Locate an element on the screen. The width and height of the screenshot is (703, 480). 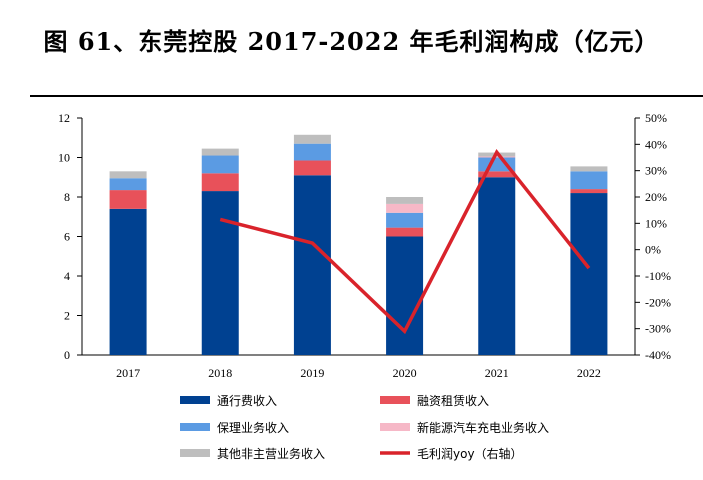
chart-title: 图 61、东莞控股 2017-2022 年毛利润构成（亿元） is located at coordinates (351, 41).